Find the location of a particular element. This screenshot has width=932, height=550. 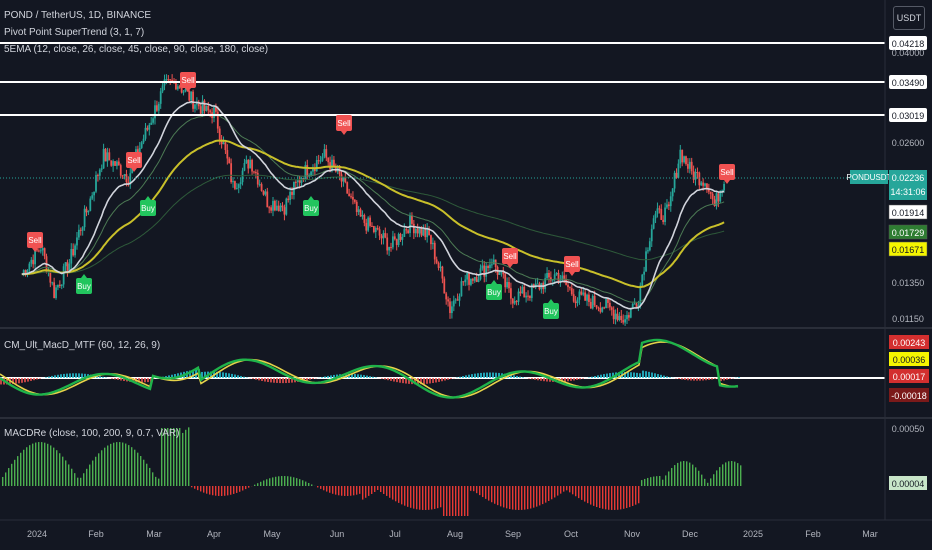

macdre-value-tag: 0.00004 is located at coordinates (908, 483).